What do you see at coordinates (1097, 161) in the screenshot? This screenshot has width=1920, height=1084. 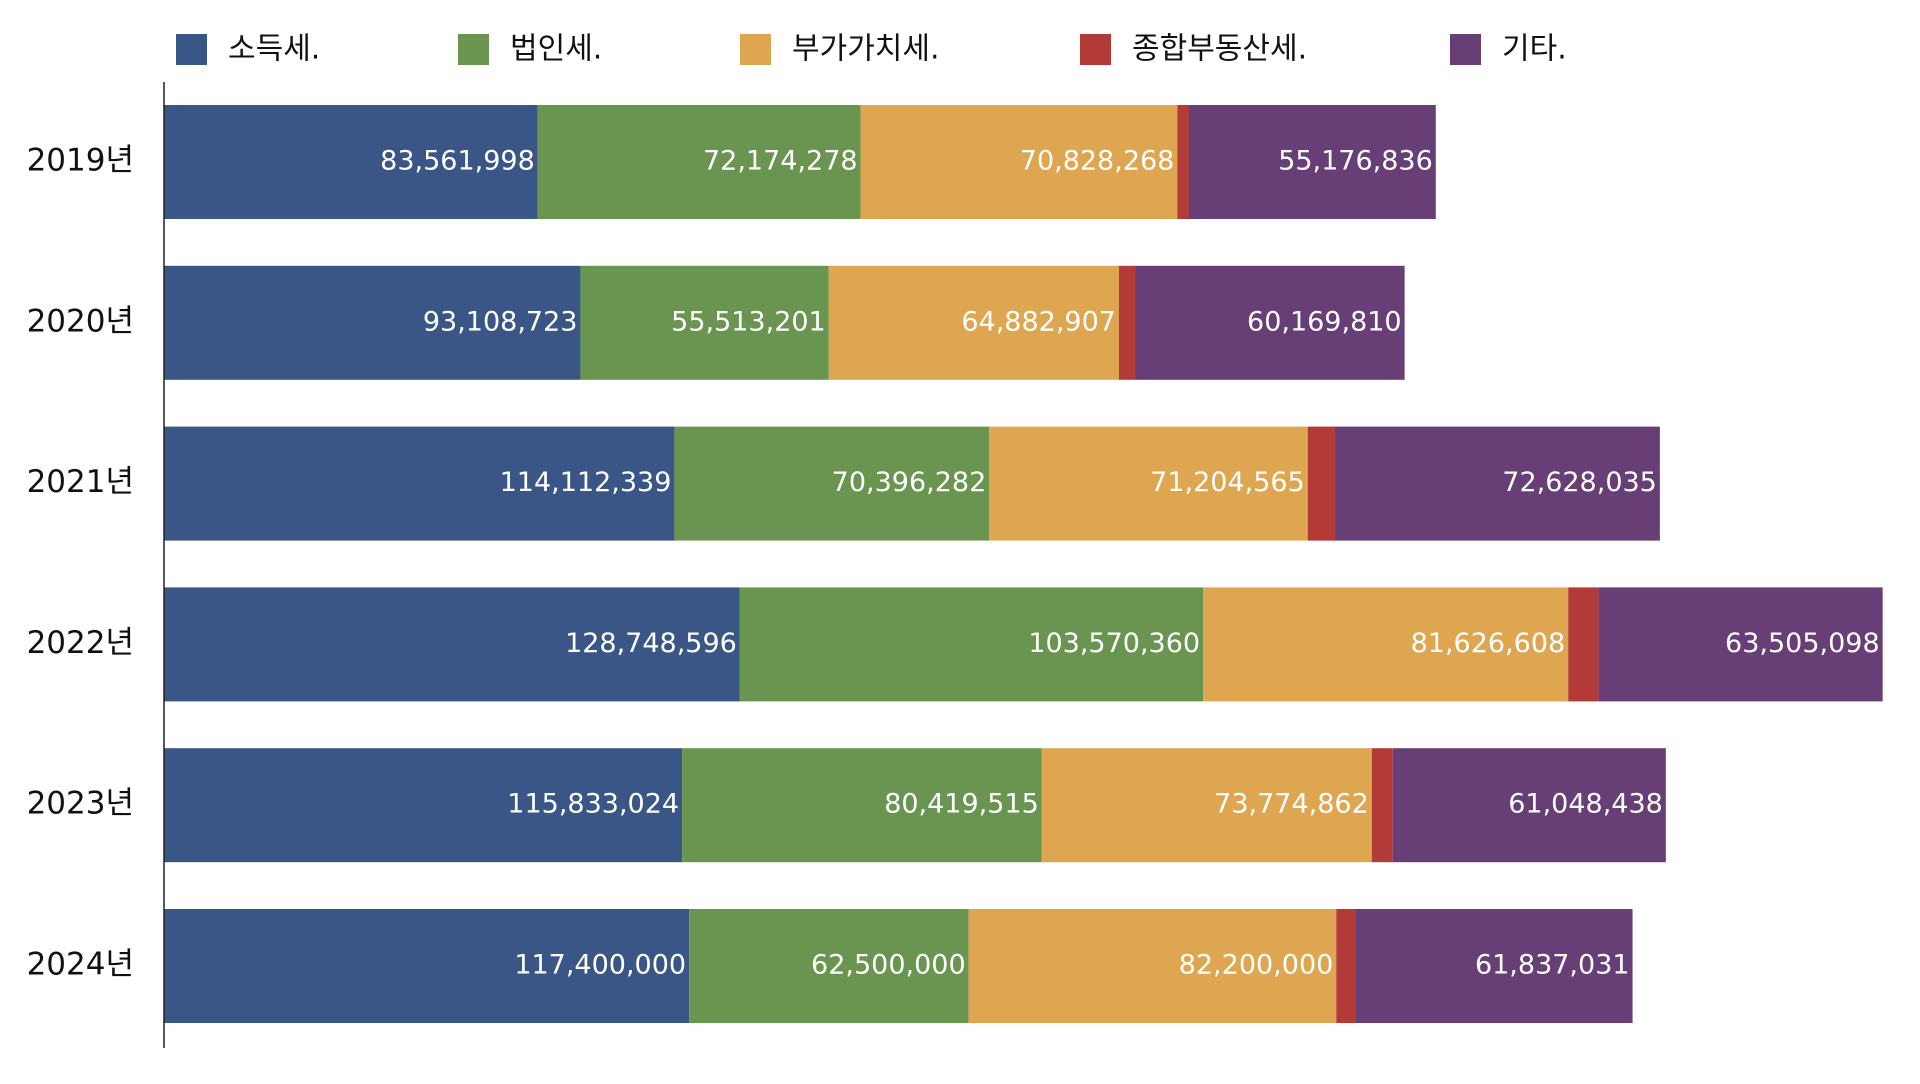 I see `value-label: 70,828,268` at bounding box center [1097, 161].